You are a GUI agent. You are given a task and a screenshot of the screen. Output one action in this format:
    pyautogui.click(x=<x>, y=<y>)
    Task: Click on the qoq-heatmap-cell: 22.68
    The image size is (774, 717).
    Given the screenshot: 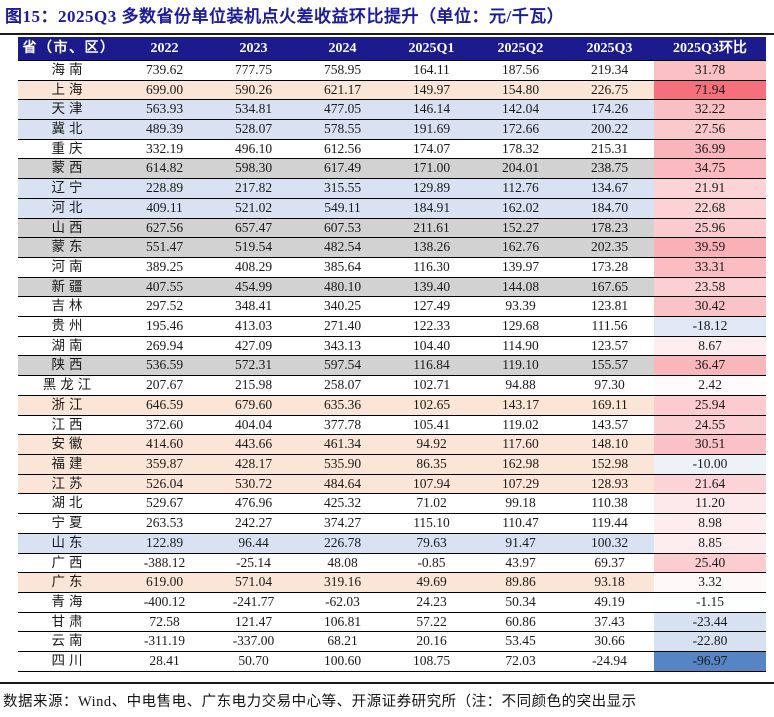 What is the action you would take?
    pyautogui.click(x=710, y=208)
    